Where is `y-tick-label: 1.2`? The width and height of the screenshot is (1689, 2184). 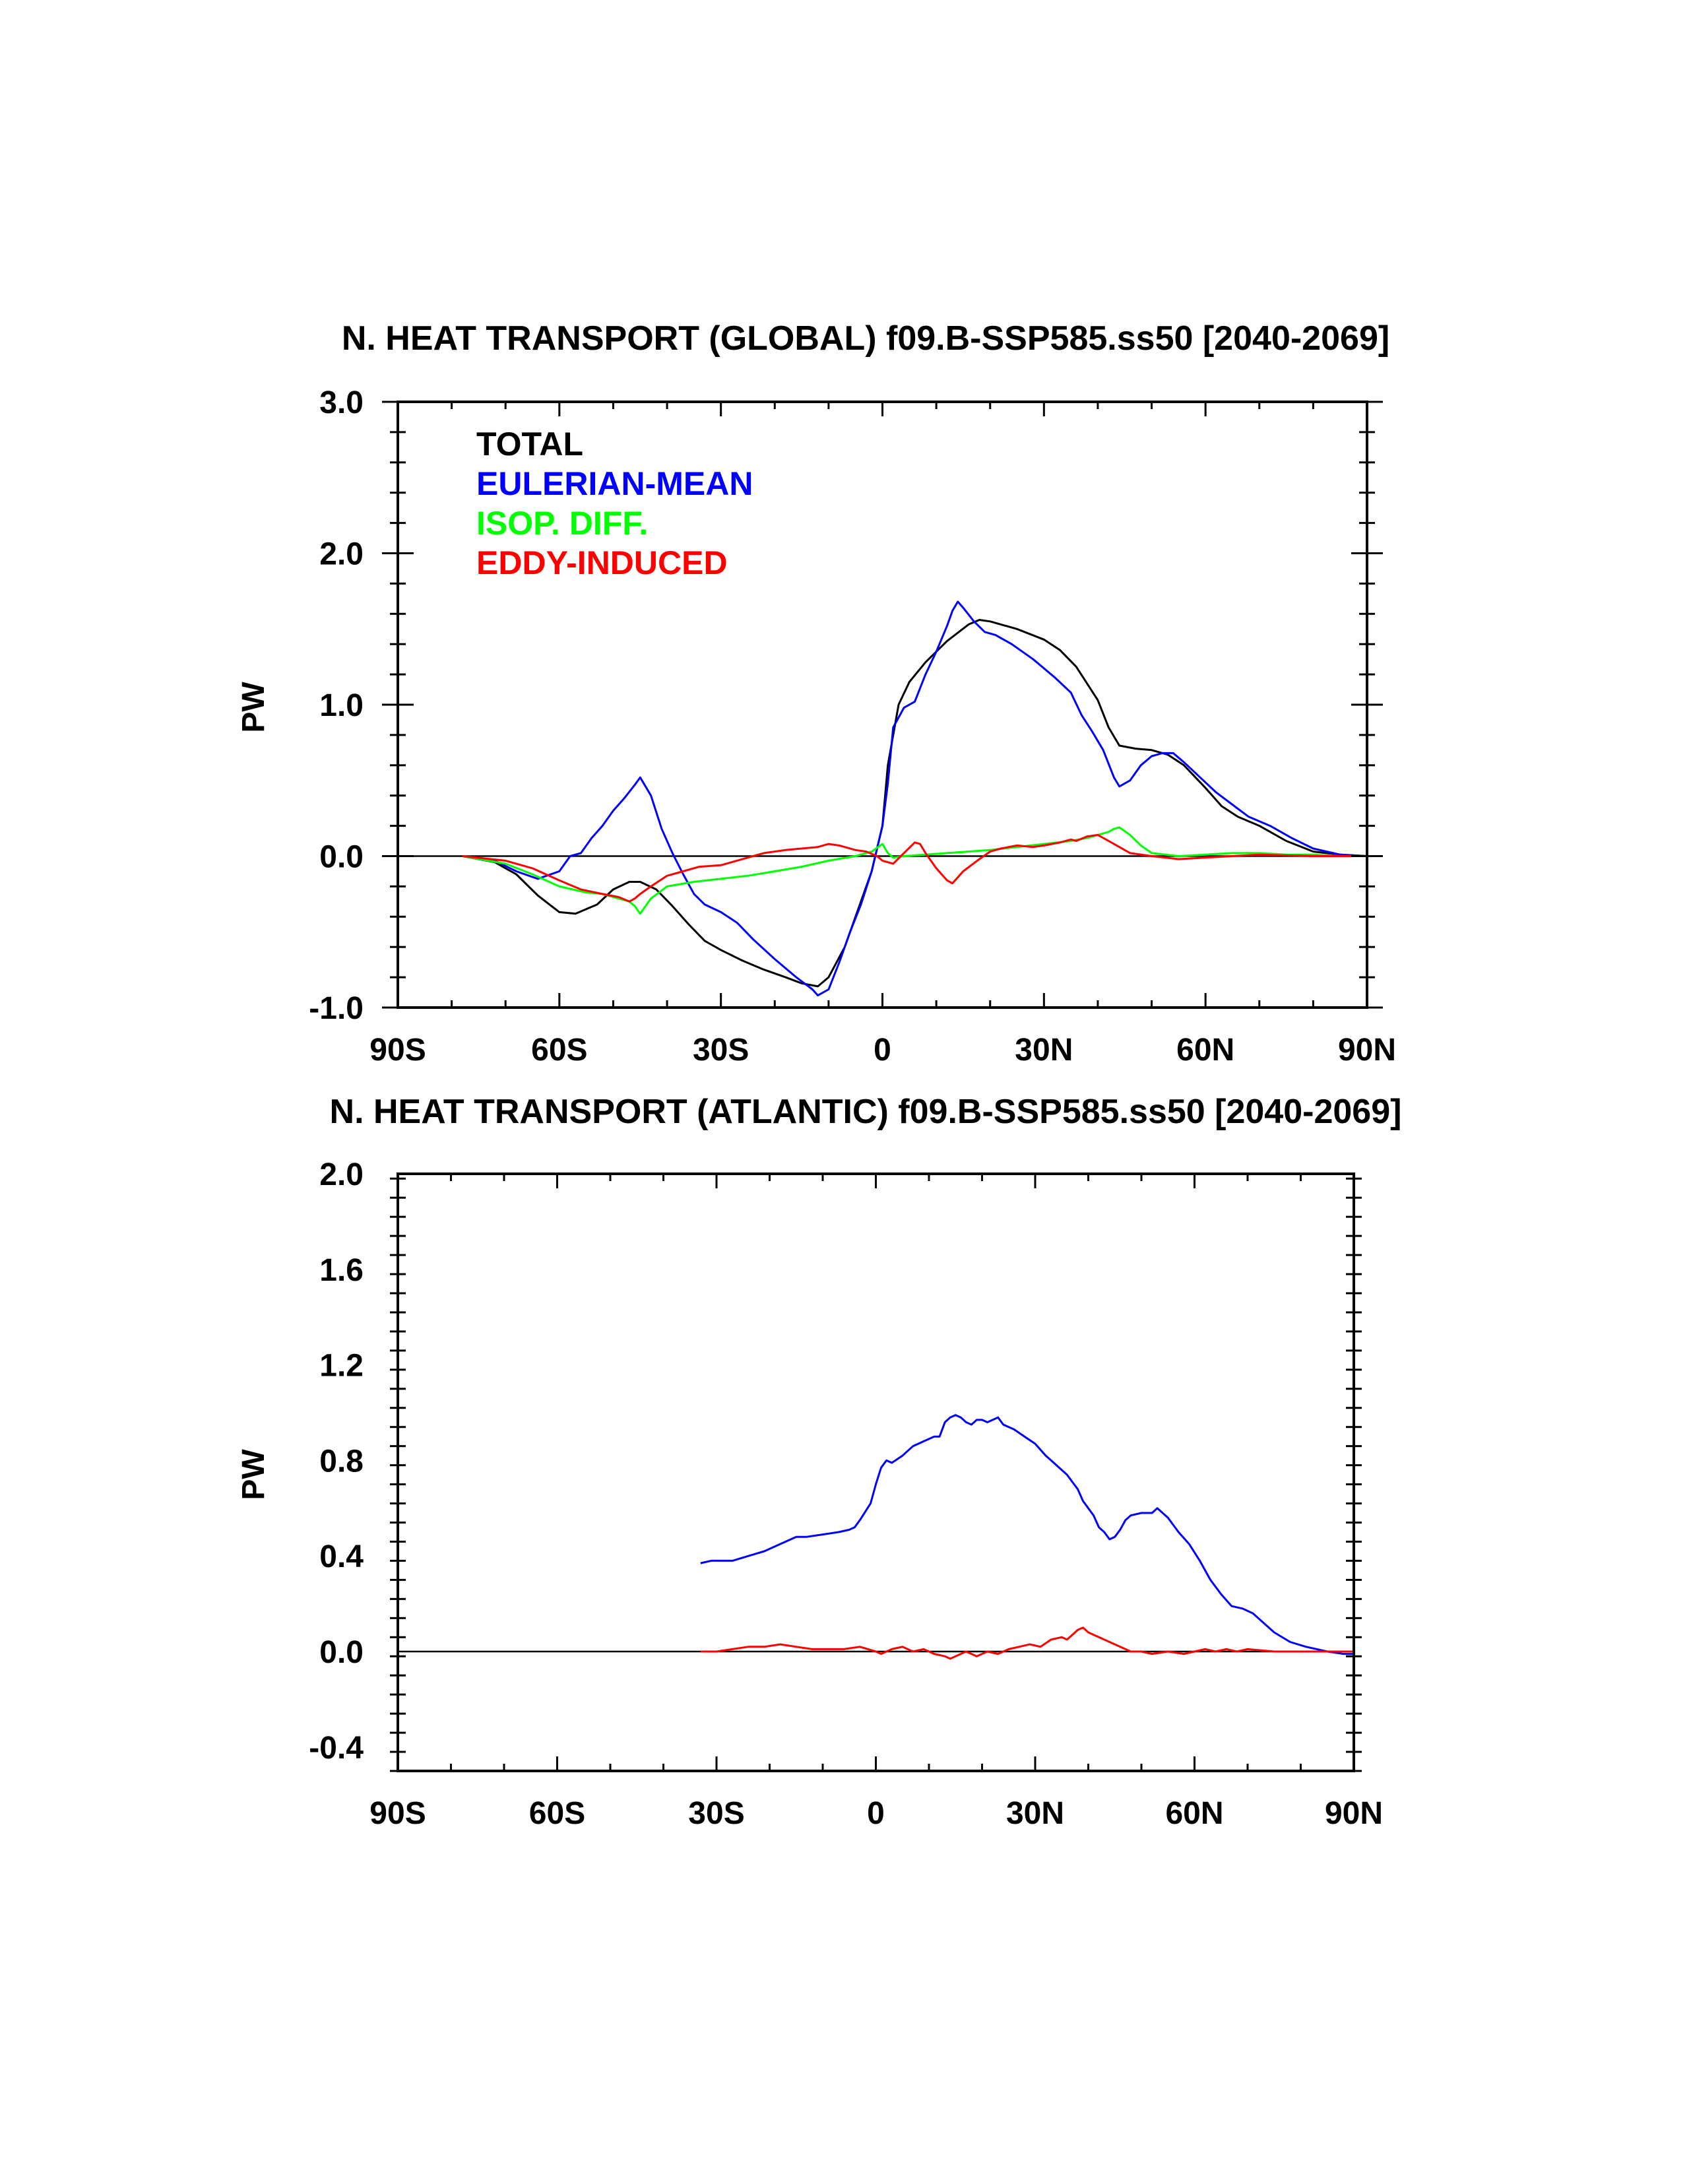
y-tick-label: 1.2 is located at coordinates (341, 1366).